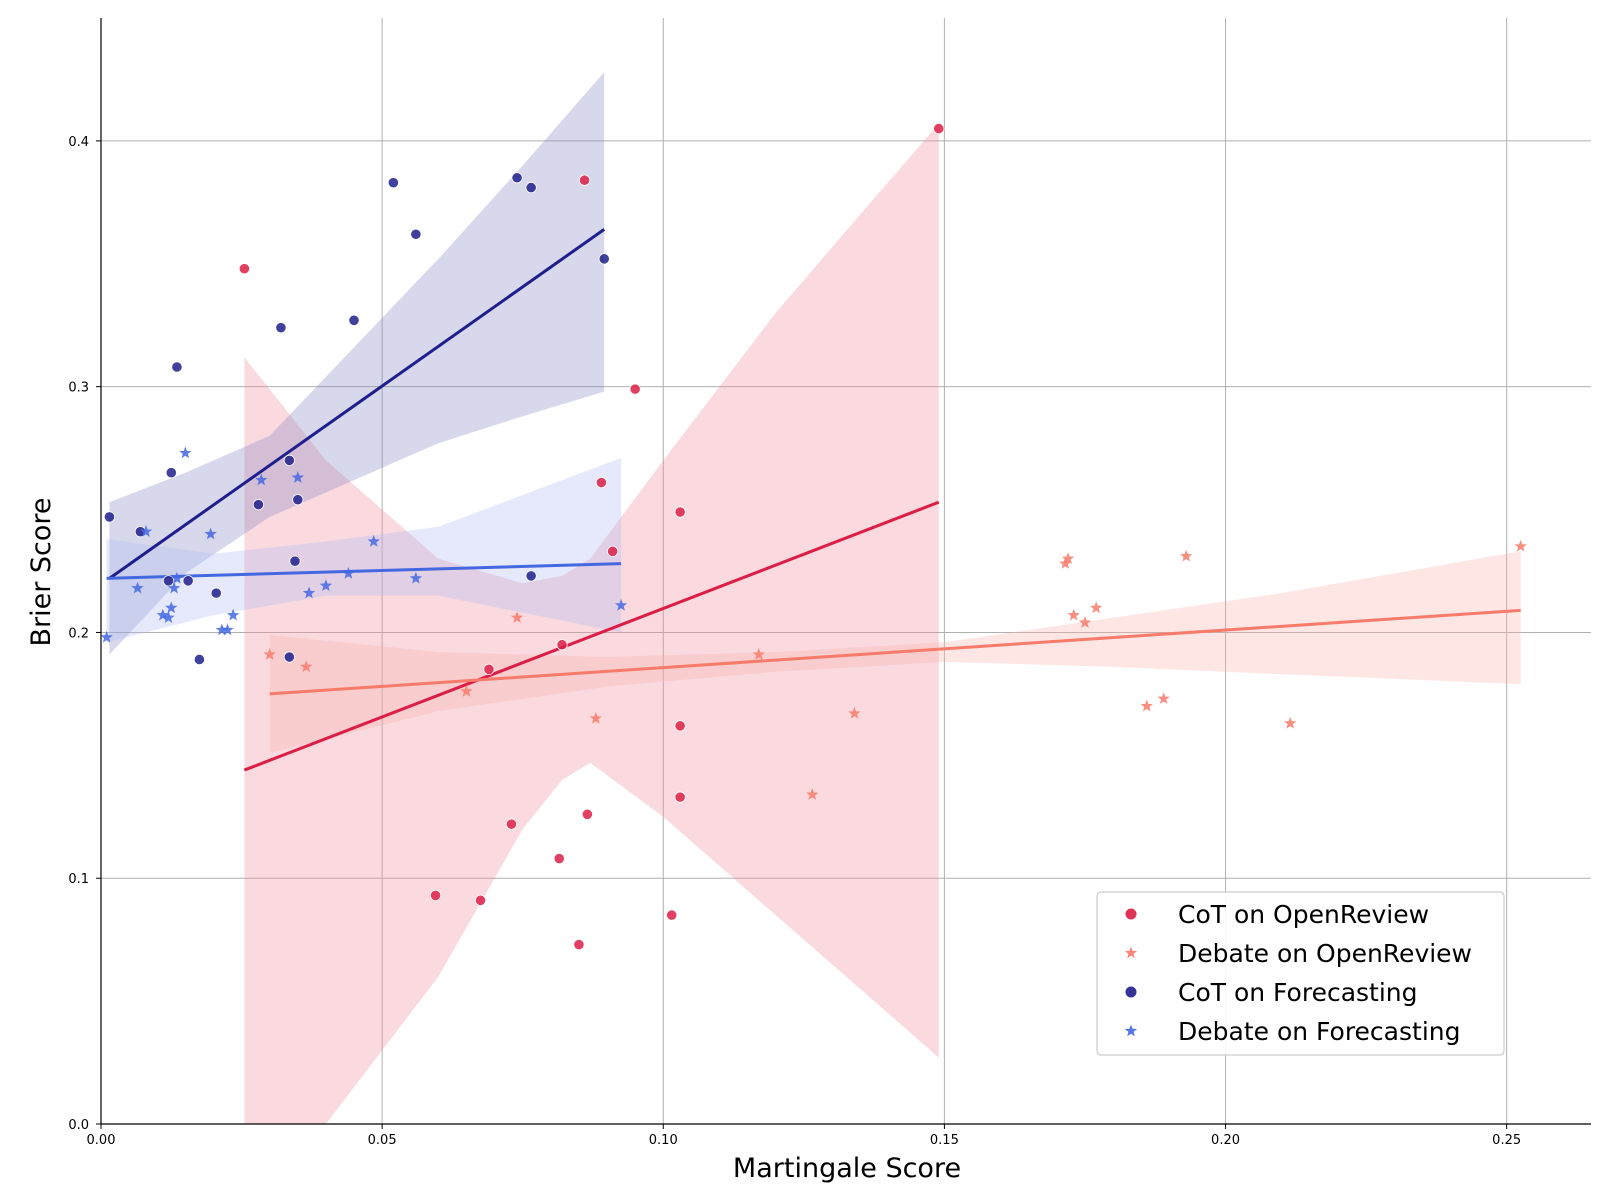 The image size is (1600, 1199). What do you see at coordinates (382, 1140) in the screenshot?
I see `x-tick-label: 0.05` at bounding box center [382, 1140].